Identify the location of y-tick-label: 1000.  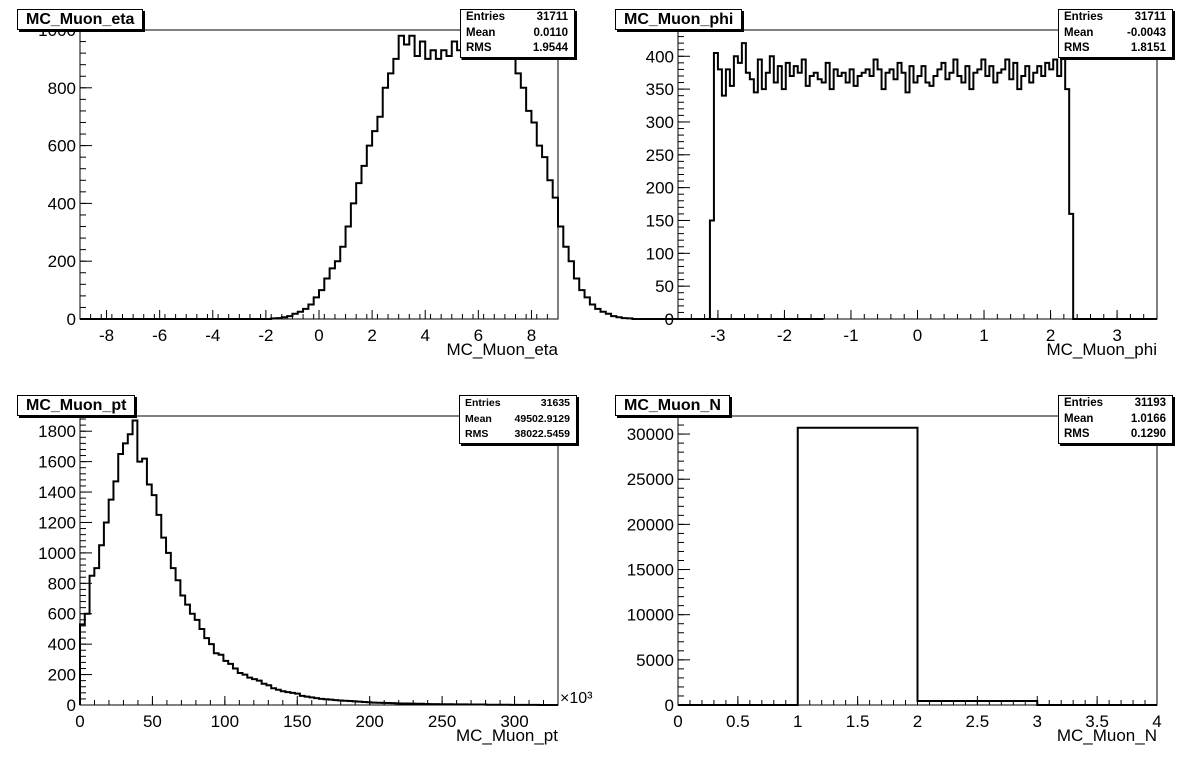
(57, 553).